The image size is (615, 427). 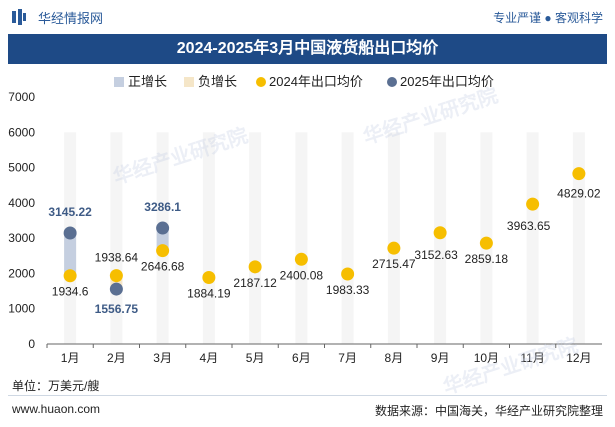 What do you see at coordinates (532, 358) in the screenshot?
I see `x-tick-label: 11月` at bounding box center [532, 358].